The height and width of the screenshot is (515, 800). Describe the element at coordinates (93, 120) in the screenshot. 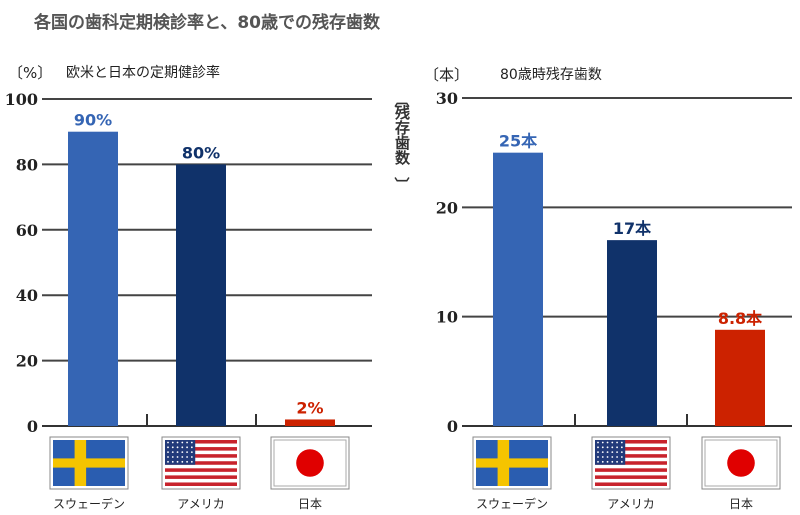

I see `left-data-label: 90%` at that location.